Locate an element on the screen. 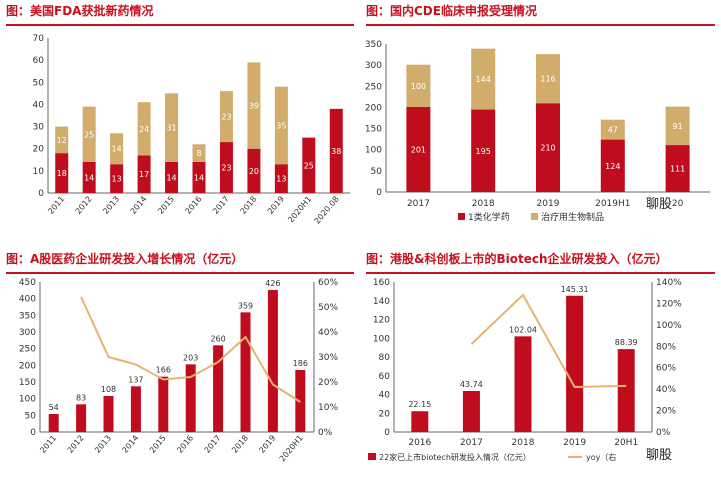 This screenshot has width=721, height=491. y2-tick-label: 60% is located at coordinates (328, 283).